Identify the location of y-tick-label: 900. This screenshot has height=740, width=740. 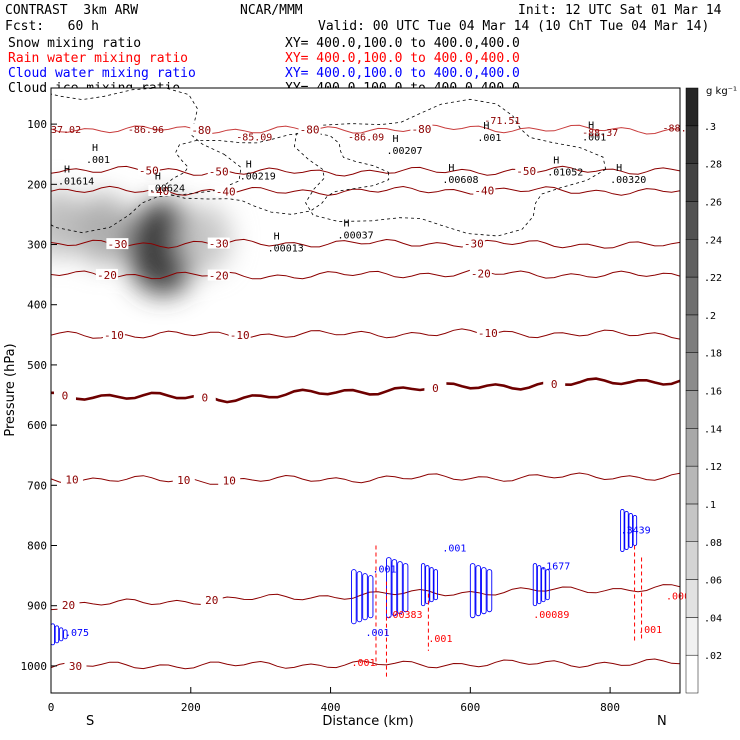
(37, 606).